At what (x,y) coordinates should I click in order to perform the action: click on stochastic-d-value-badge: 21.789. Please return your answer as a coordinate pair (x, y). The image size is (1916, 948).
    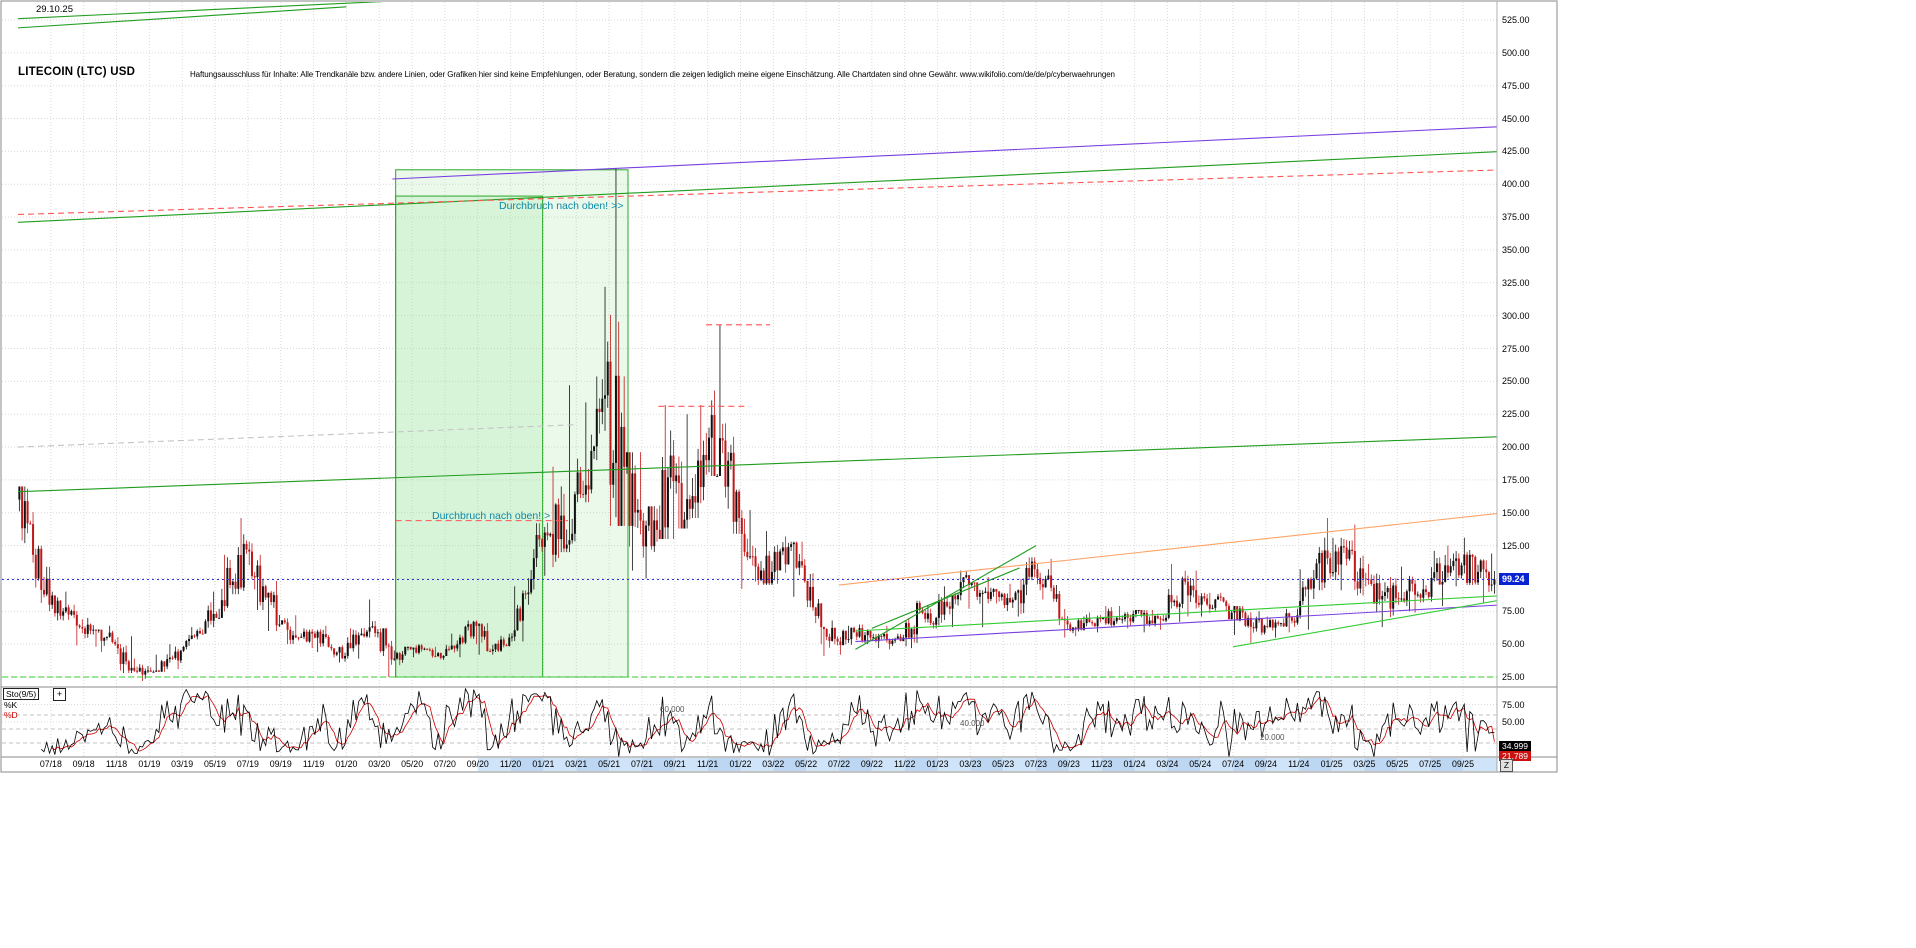
    Looking at the image, I should click on (1515, 756).